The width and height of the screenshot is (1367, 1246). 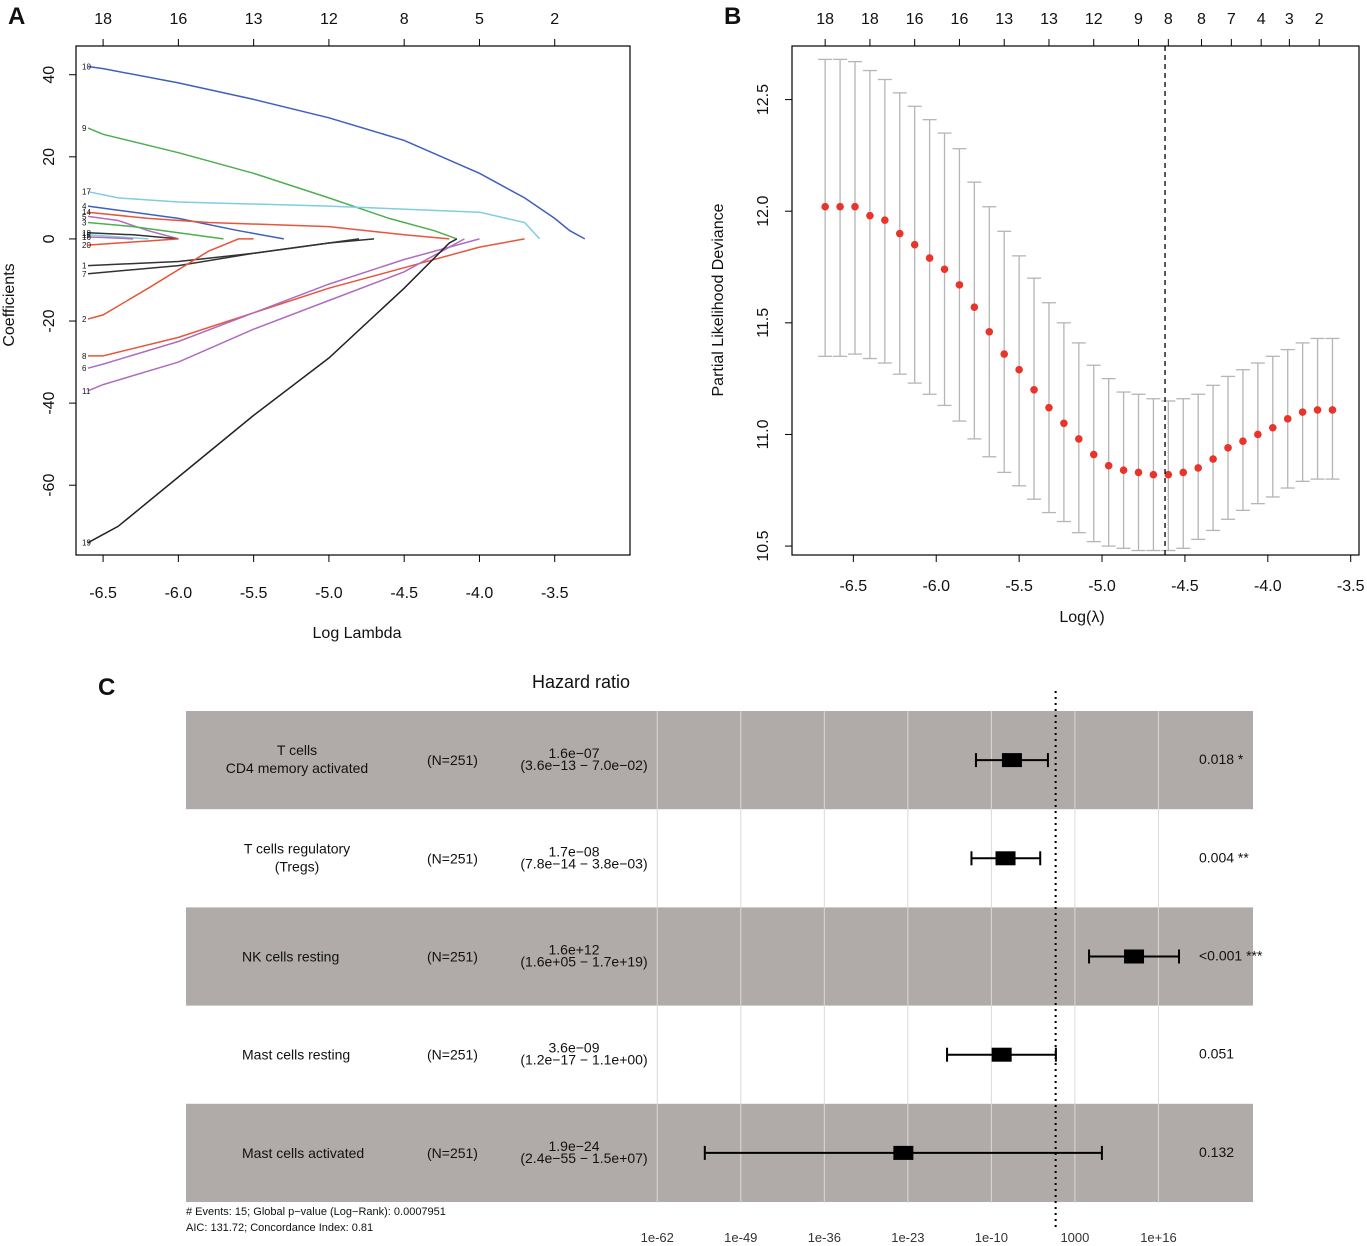 What do you see at coordinates (58, 281) in the screenshot?
I see `panel-a-y-ticks: -60 -40 -20 0 20 40` at bounding box center [58, 281].